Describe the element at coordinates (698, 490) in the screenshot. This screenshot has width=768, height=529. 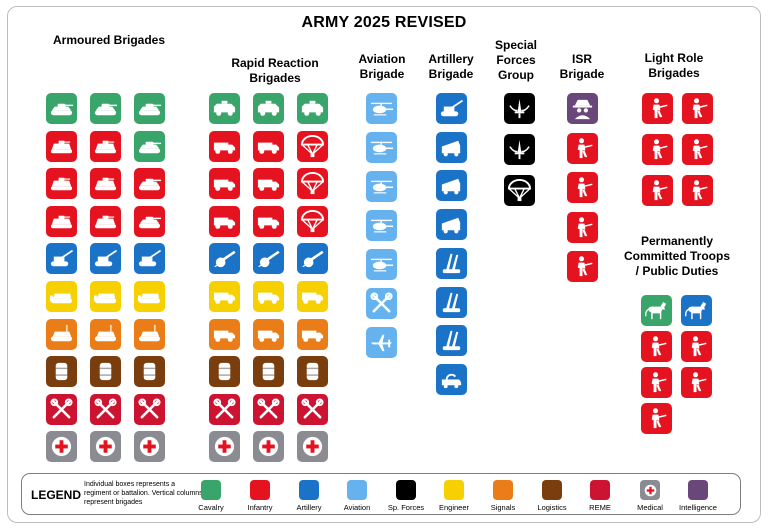
I see `legend-swatch-intelligence` at that location.